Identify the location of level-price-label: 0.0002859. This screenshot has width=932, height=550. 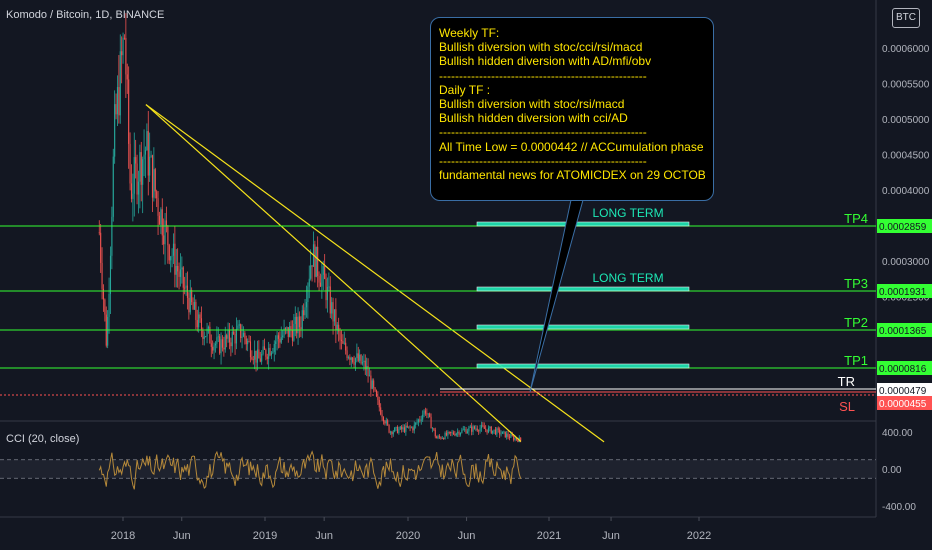
(903, 227).